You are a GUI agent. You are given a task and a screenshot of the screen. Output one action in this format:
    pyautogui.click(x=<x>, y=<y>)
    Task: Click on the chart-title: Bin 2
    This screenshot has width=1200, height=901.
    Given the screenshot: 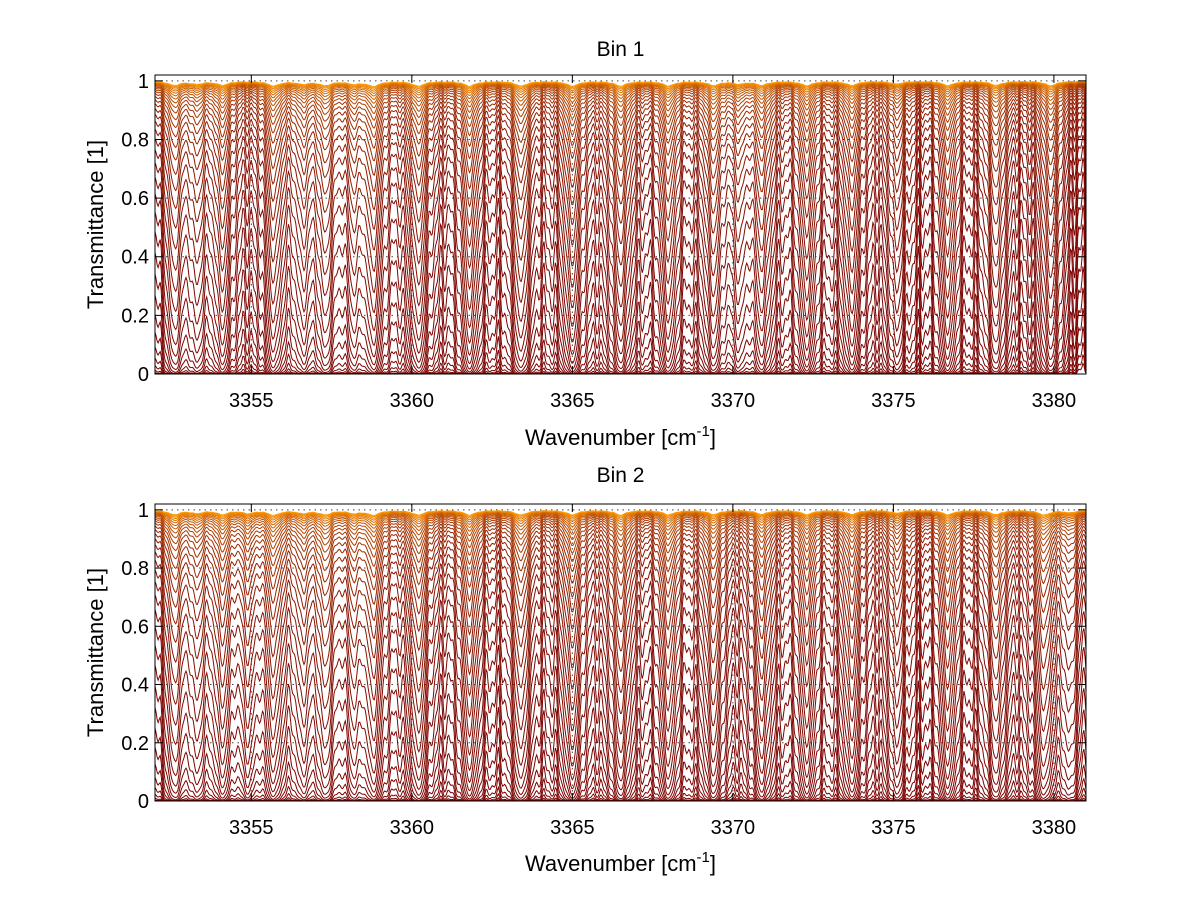 What is the action you would take?
    pyautogui.click(x=621, y=475)
    